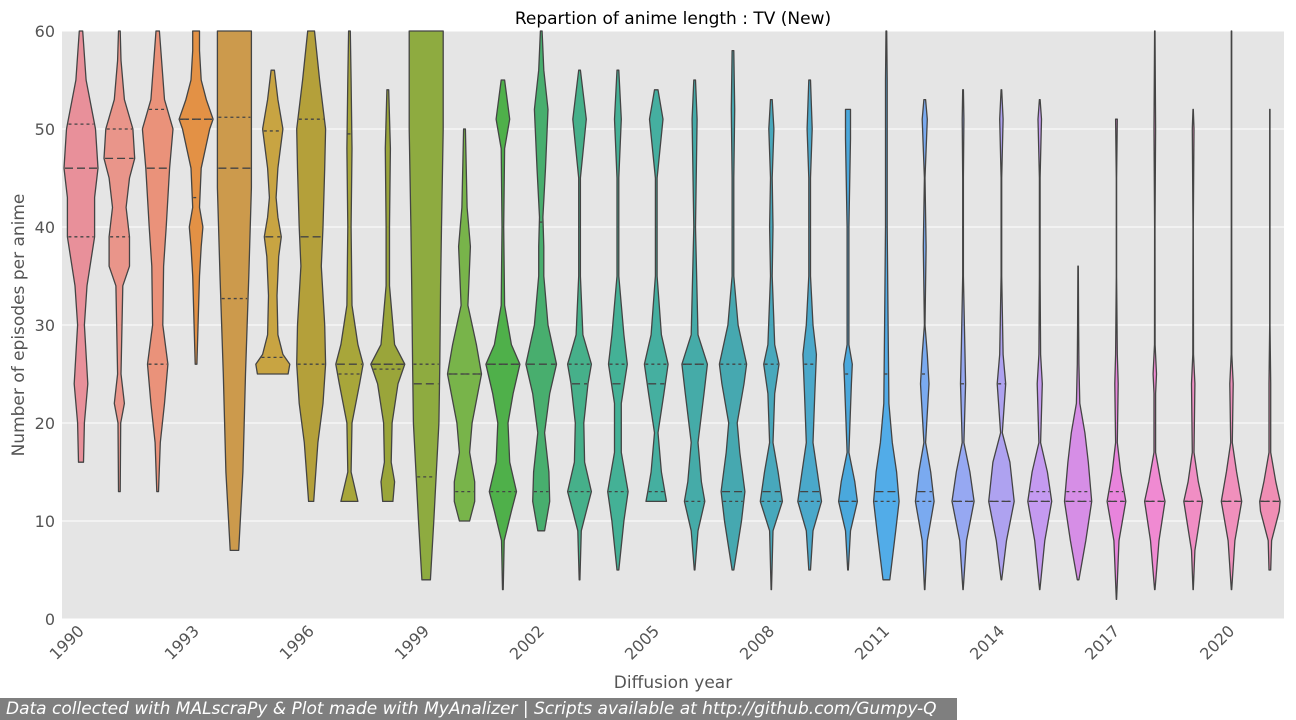 Image resolution: width=1296 pixels, height=720 pixels. Describe the element at coordinates (182, 642) in the screenshot. I see `x-tick-label: 1993` at that location.